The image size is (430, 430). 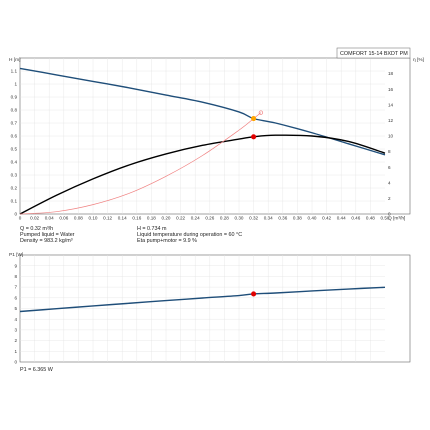 What do you see at coordinates (14, 123) in the screenshot?
I see `y-tick-label: 0.7` at bounding box center [14, 123].